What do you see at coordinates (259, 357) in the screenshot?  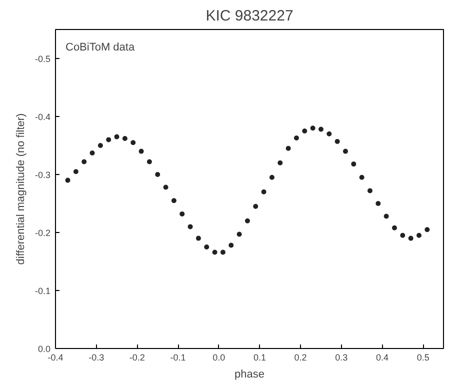 I see `x-tick-label: 0.1` at bounding box center [259, 357].